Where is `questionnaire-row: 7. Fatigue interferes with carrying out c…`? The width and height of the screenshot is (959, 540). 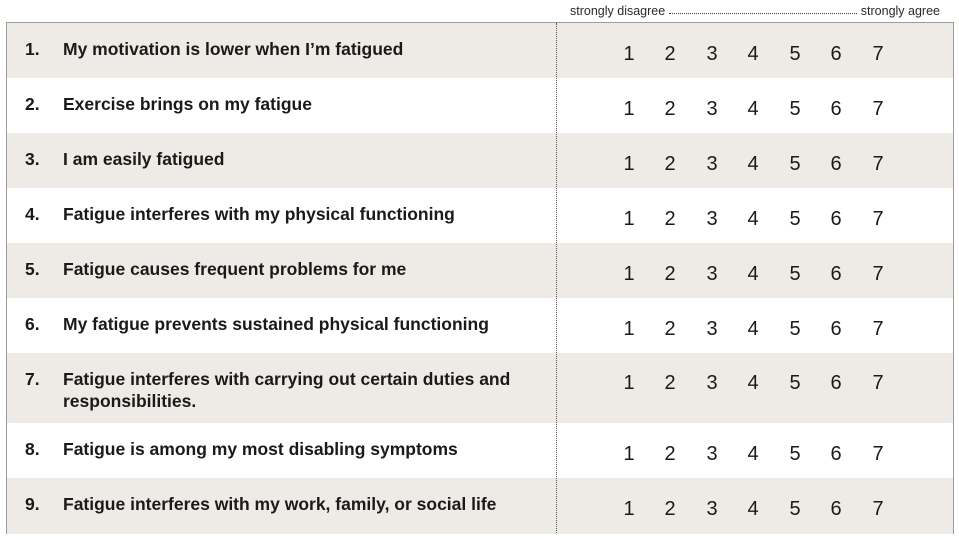
questionnaire-row: 7. Fatigue interferes with carrying out c… is located at coordinates (480, 388).